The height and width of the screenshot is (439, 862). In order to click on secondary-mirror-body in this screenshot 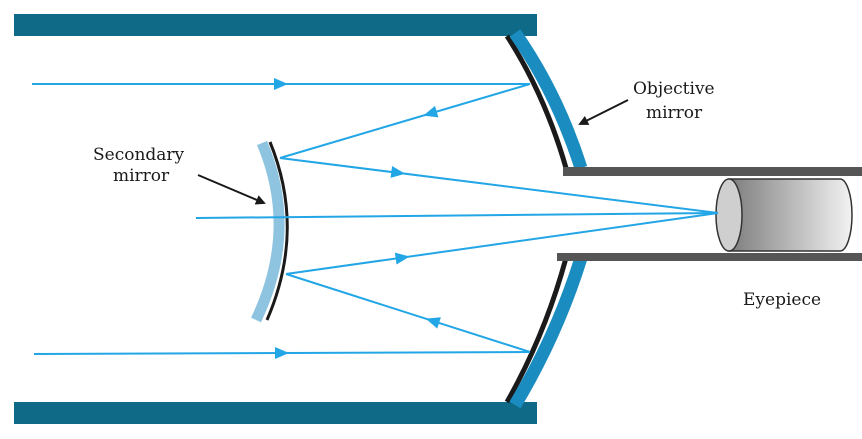, I will do `click(268, 231)`.